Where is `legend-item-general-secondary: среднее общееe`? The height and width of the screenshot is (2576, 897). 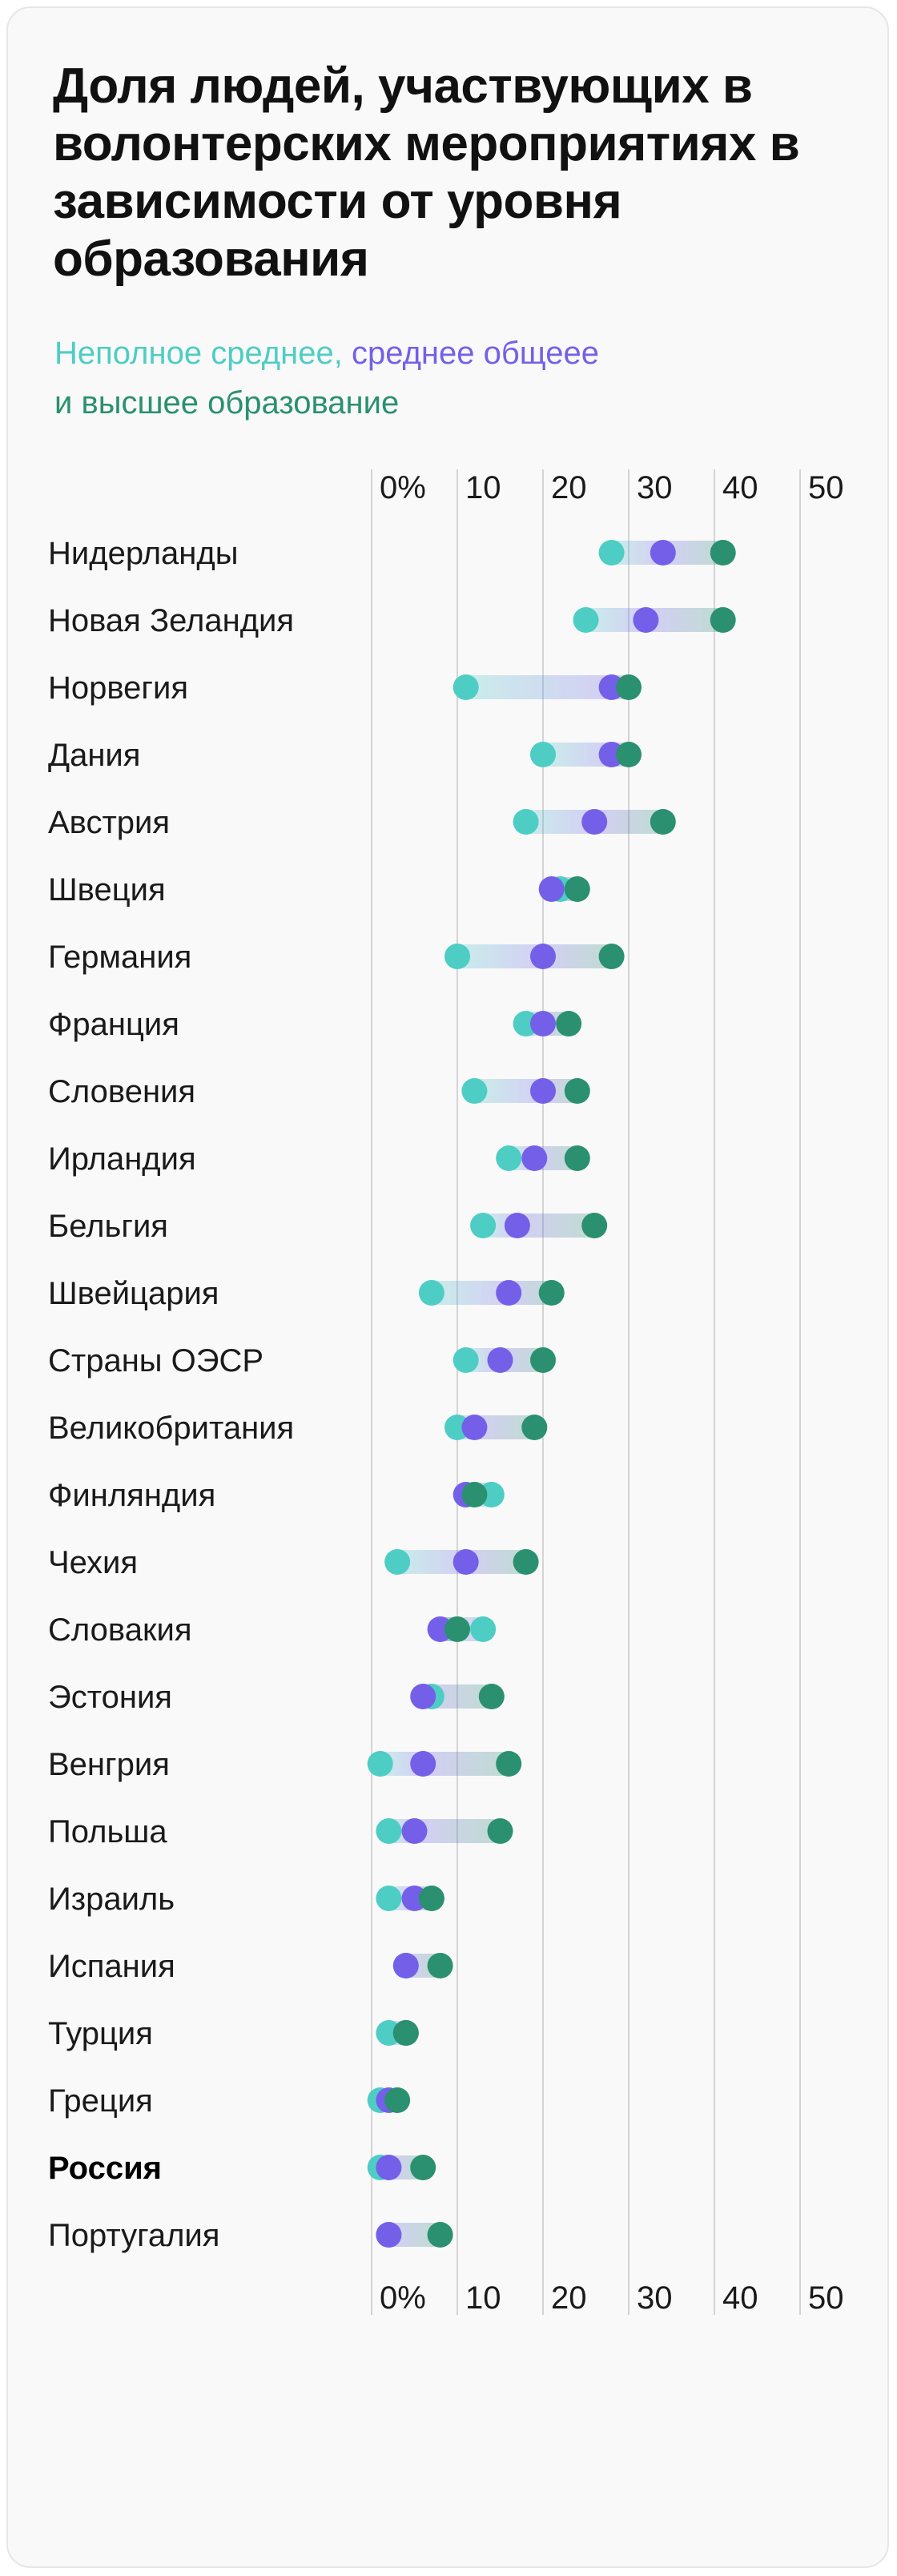
legend-item-general-secondary: среднее общееe is located at coordinates (475, 353).